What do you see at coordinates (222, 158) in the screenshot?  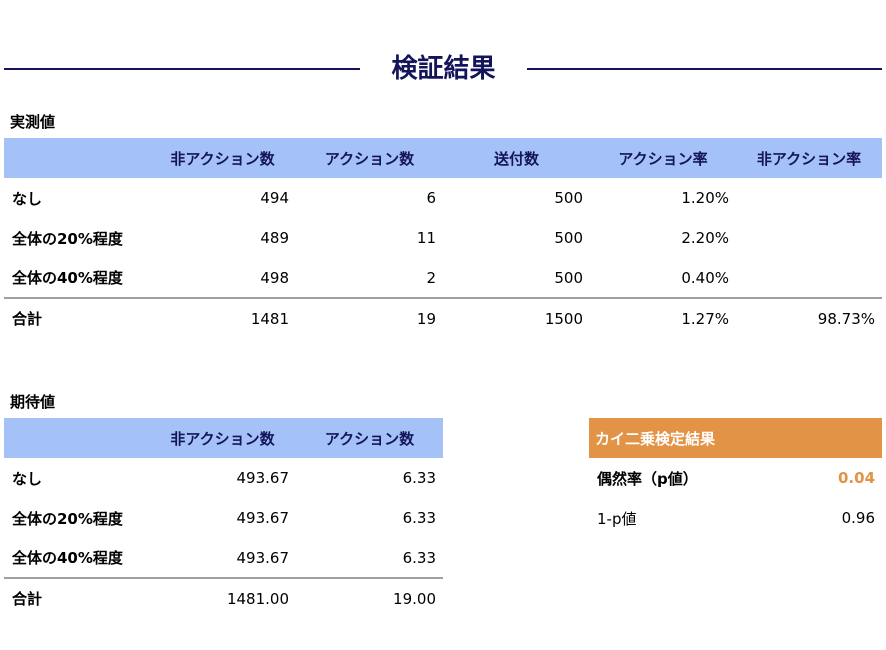 I see `observed-header-non-action: 非アクション数` at bounding box center [222, 158].